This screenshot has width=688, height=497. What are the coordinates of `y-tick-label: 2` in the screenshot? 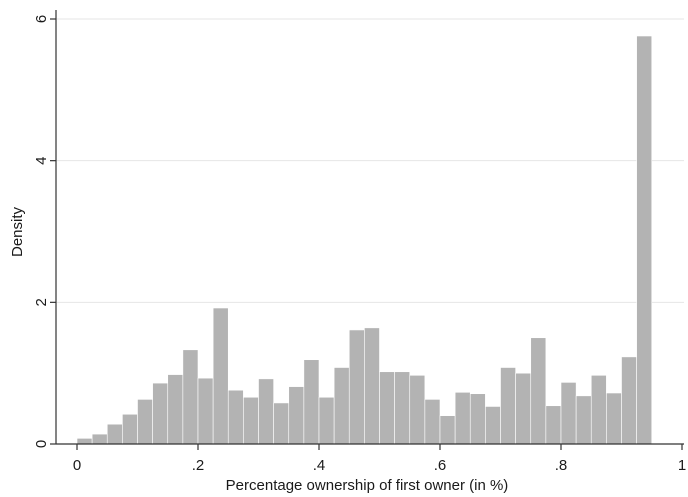 It's located at (41, 302).